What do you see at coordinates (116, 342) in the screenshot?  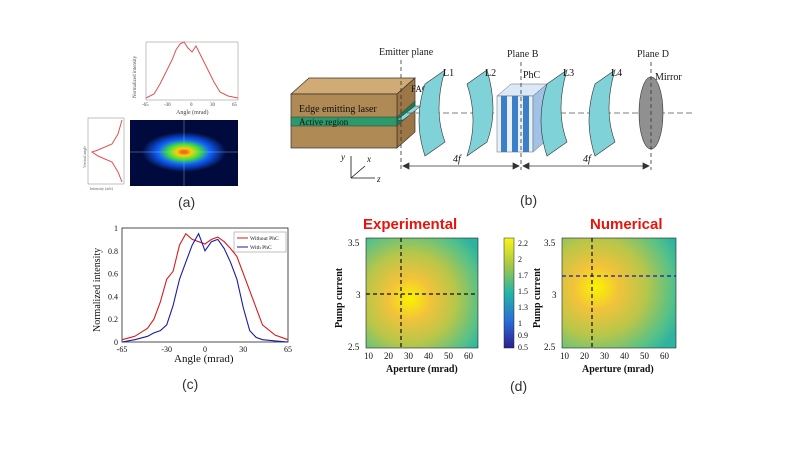 I see `chart-c-ytick: 0` at bounding box center [116, 342].